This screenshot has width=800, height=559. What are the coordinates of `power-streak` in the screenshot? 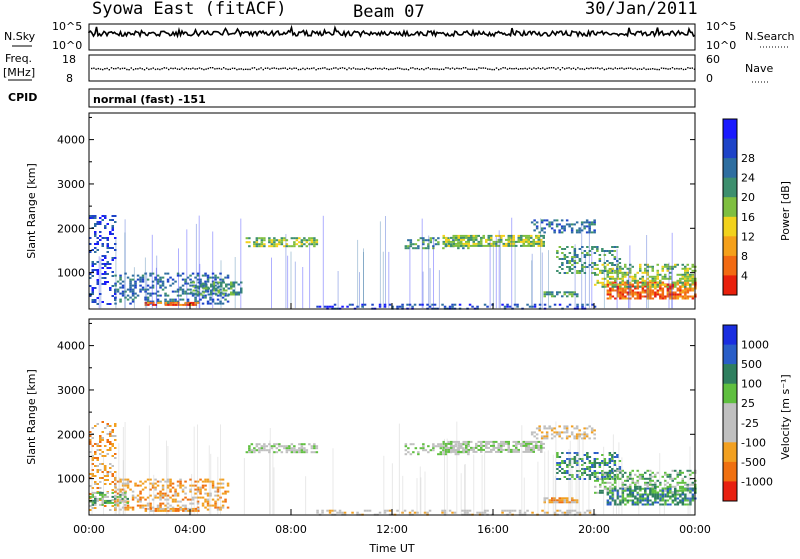 It's located at (221, 284).